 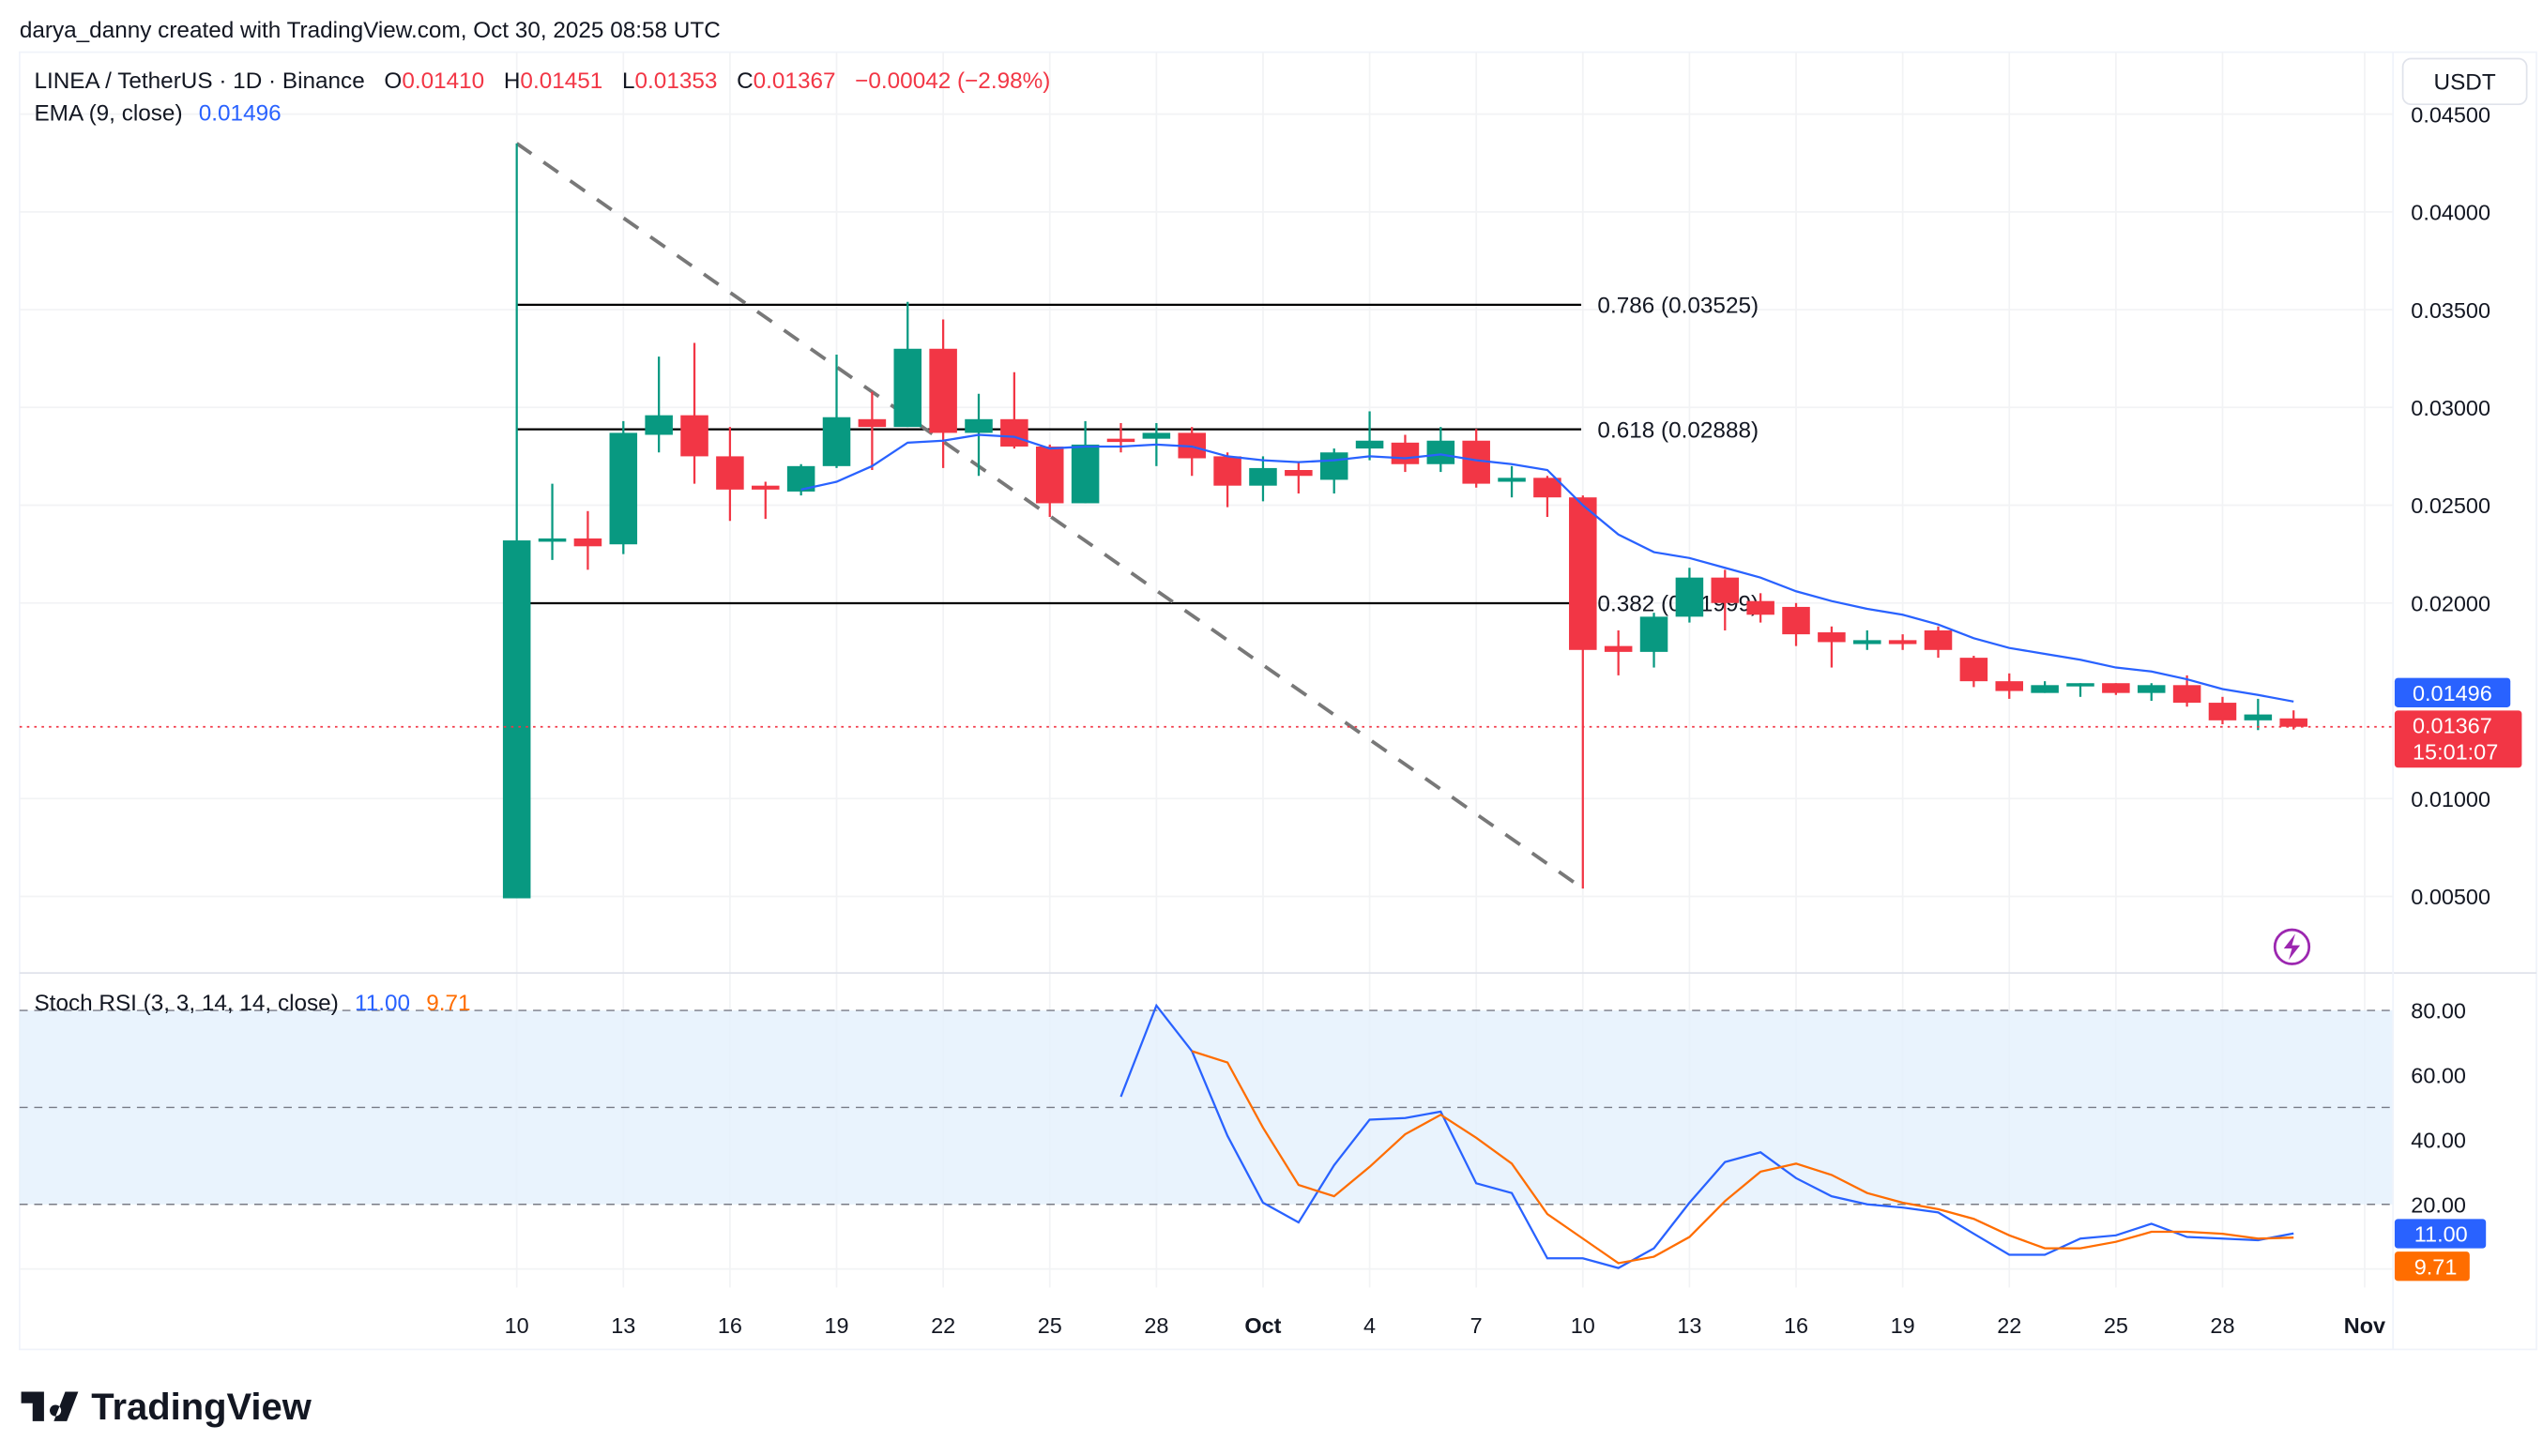 What do you see at coordinates (2452, 726) in the screenshot?
I see `last-price-text: 0.01367` at bounding box center [2452, 726].